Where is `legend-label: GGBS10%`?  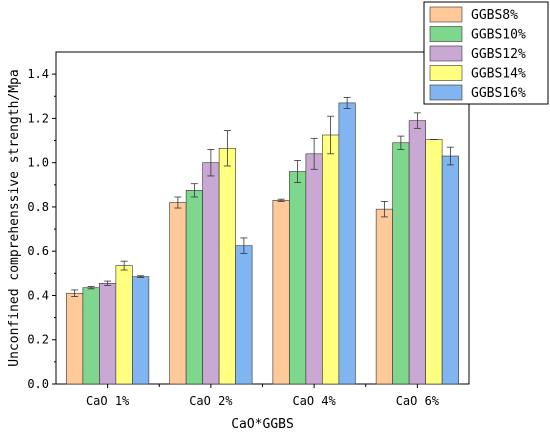
legend-label: GGBS10% is located at coordinates (498, 35).